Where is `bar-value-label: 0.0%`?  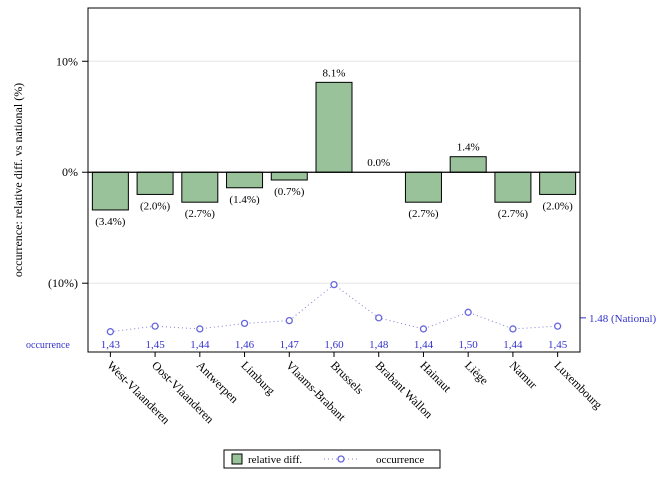
bar-value-label: 0.0% is located at coordinates (378, 163).